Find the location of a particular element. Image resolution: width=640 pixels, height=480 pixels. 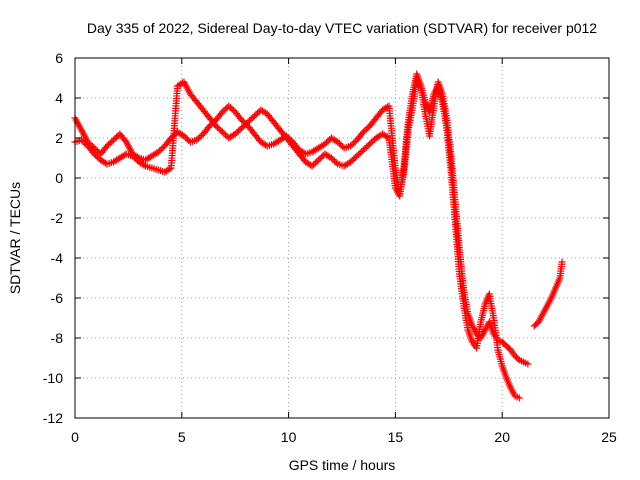

y-tick-label: 4 is located at coordinates (59, 98).